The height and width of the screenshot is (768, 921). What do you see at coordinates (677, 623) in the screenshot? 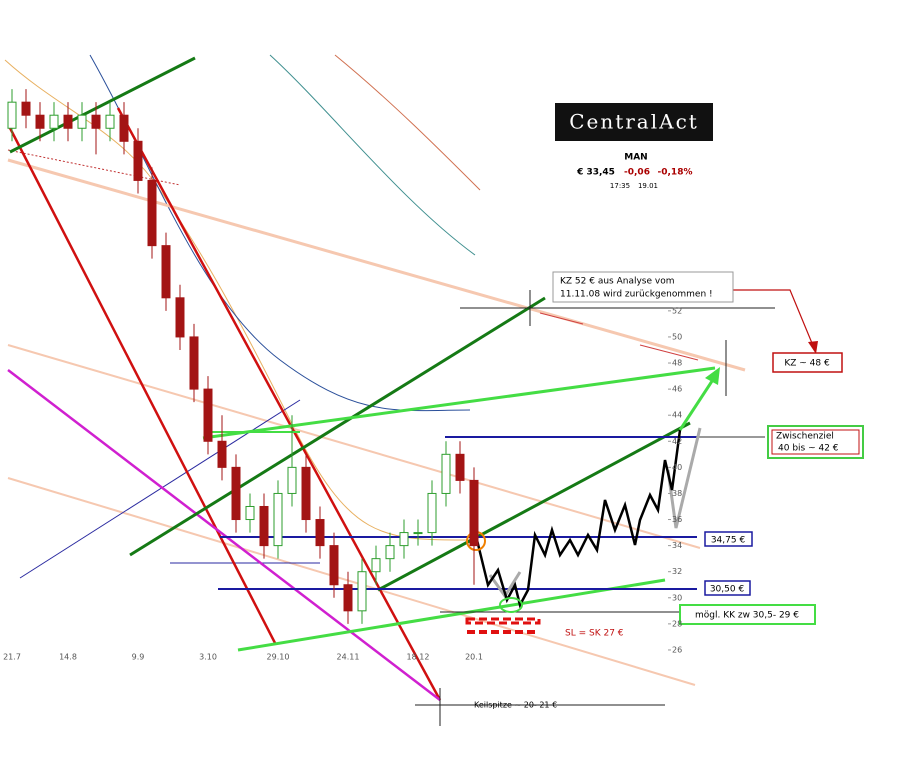
I see `y-tick-label: 28` at bounding box center [677, 623].